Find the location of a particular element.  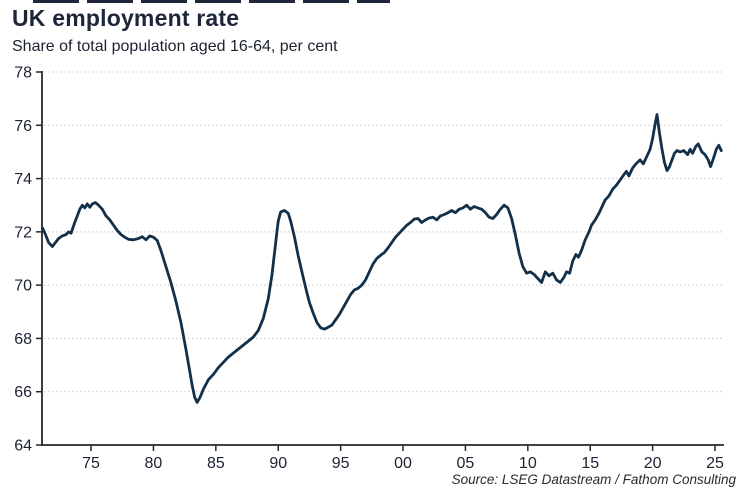

x-axis-tick-label: 95 is located at coordinates (341, 463).